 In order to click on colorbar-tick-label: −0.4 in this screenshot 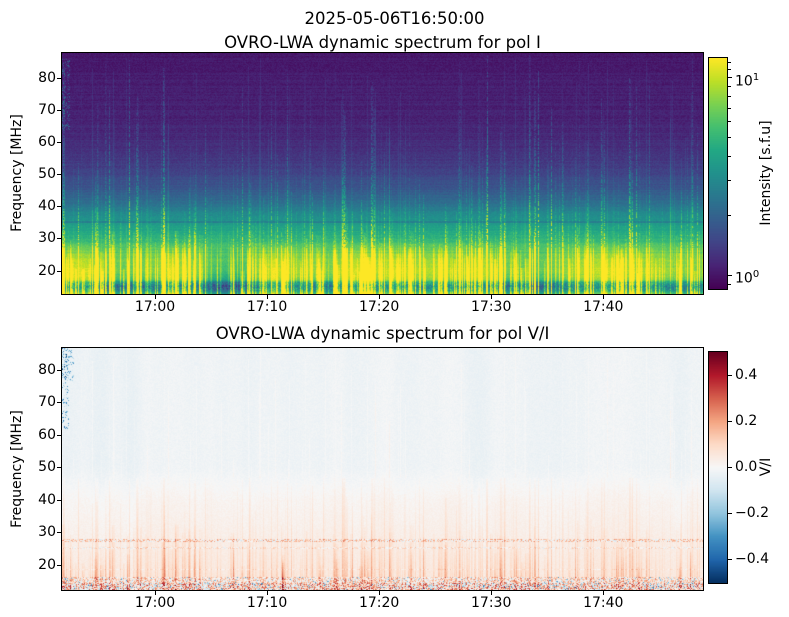, I will do `click(752, 559)`.